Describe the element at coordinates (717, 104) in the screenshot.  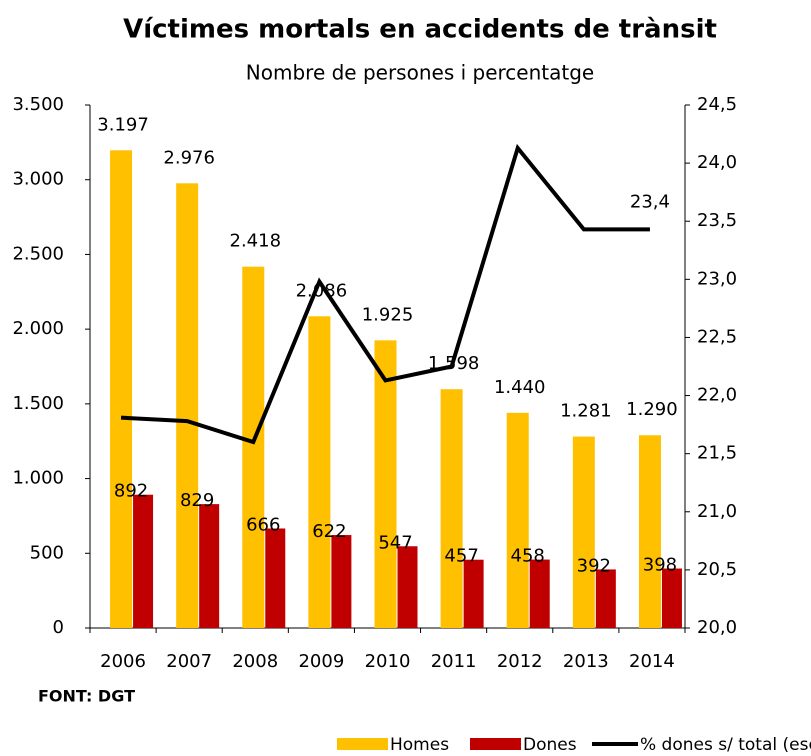
I see `y2-tick-label: 24,5` at that location.